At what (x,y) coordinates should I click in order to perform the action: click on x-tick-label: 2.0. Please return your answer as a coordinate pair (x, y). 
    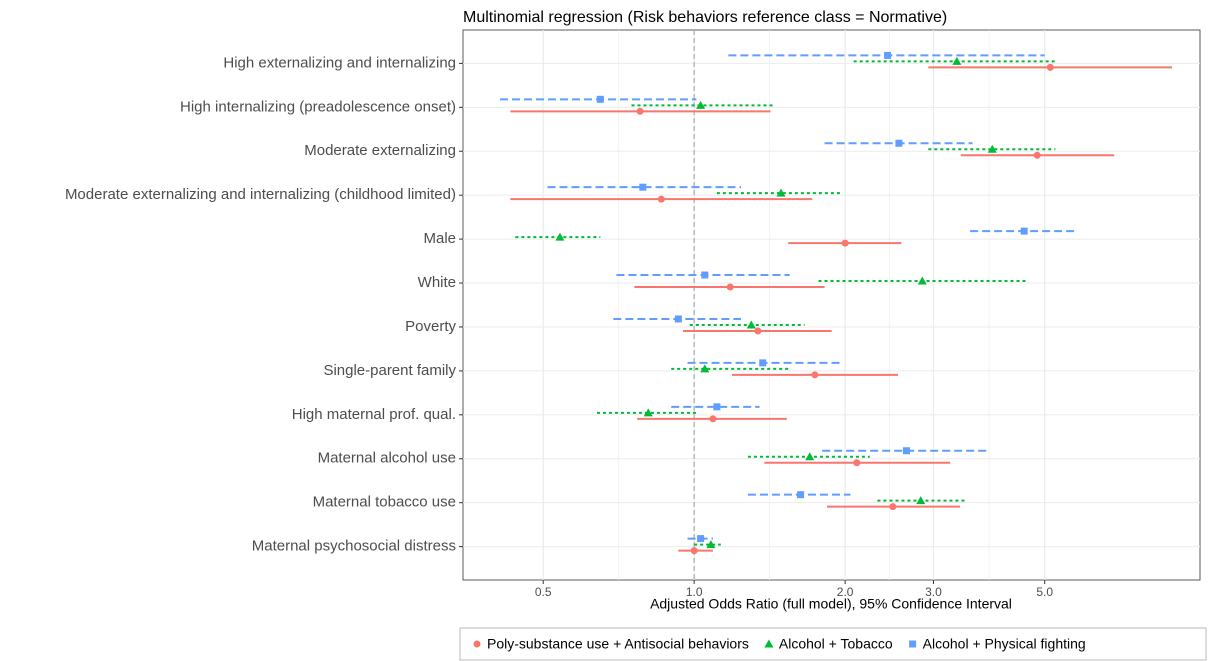
    Looking at the image, I should click on (845, 592).